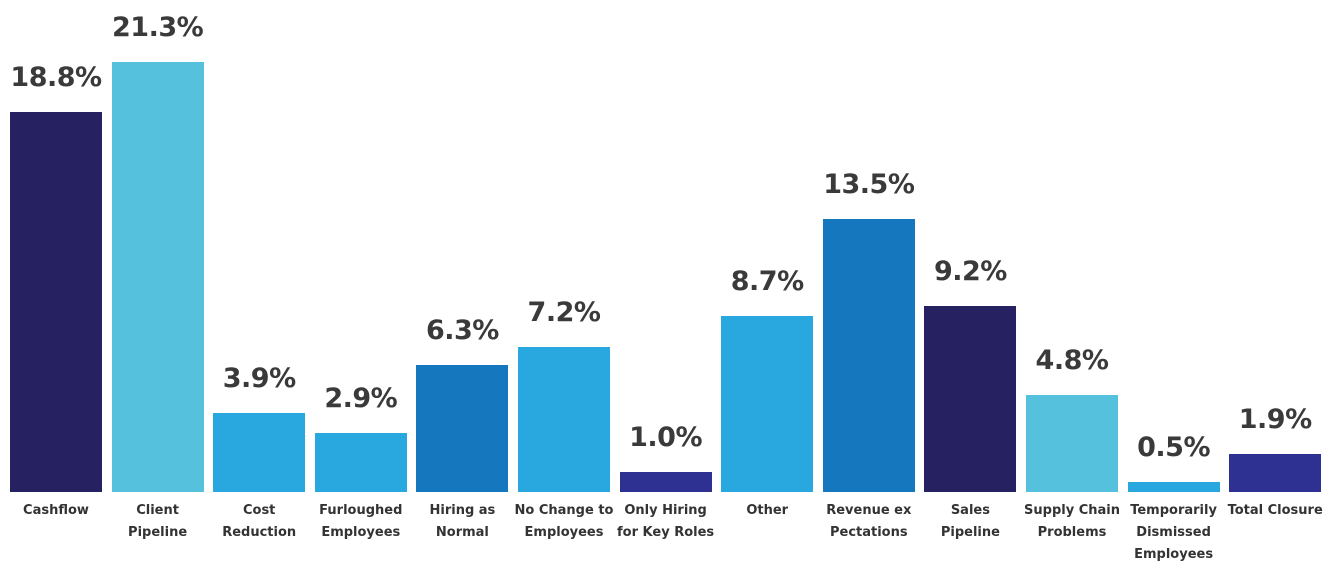 The image size is (1324, 563). I want to click on value-label: 9.2%, so click(970, 272).